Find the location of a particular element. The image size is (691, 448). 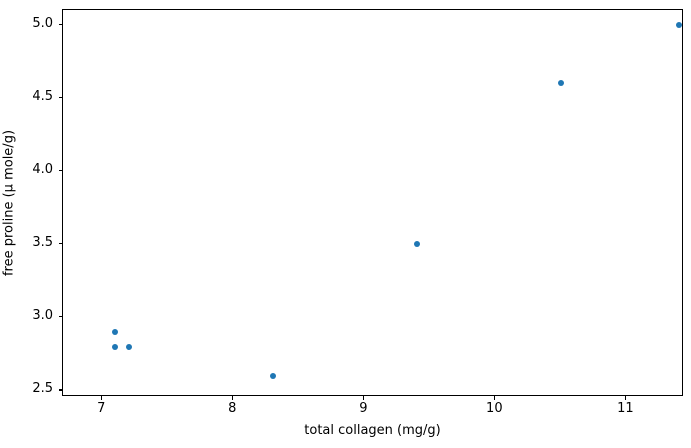

y-axis-label: free proline (μ mole/g) is located at coordinates (9, 202).